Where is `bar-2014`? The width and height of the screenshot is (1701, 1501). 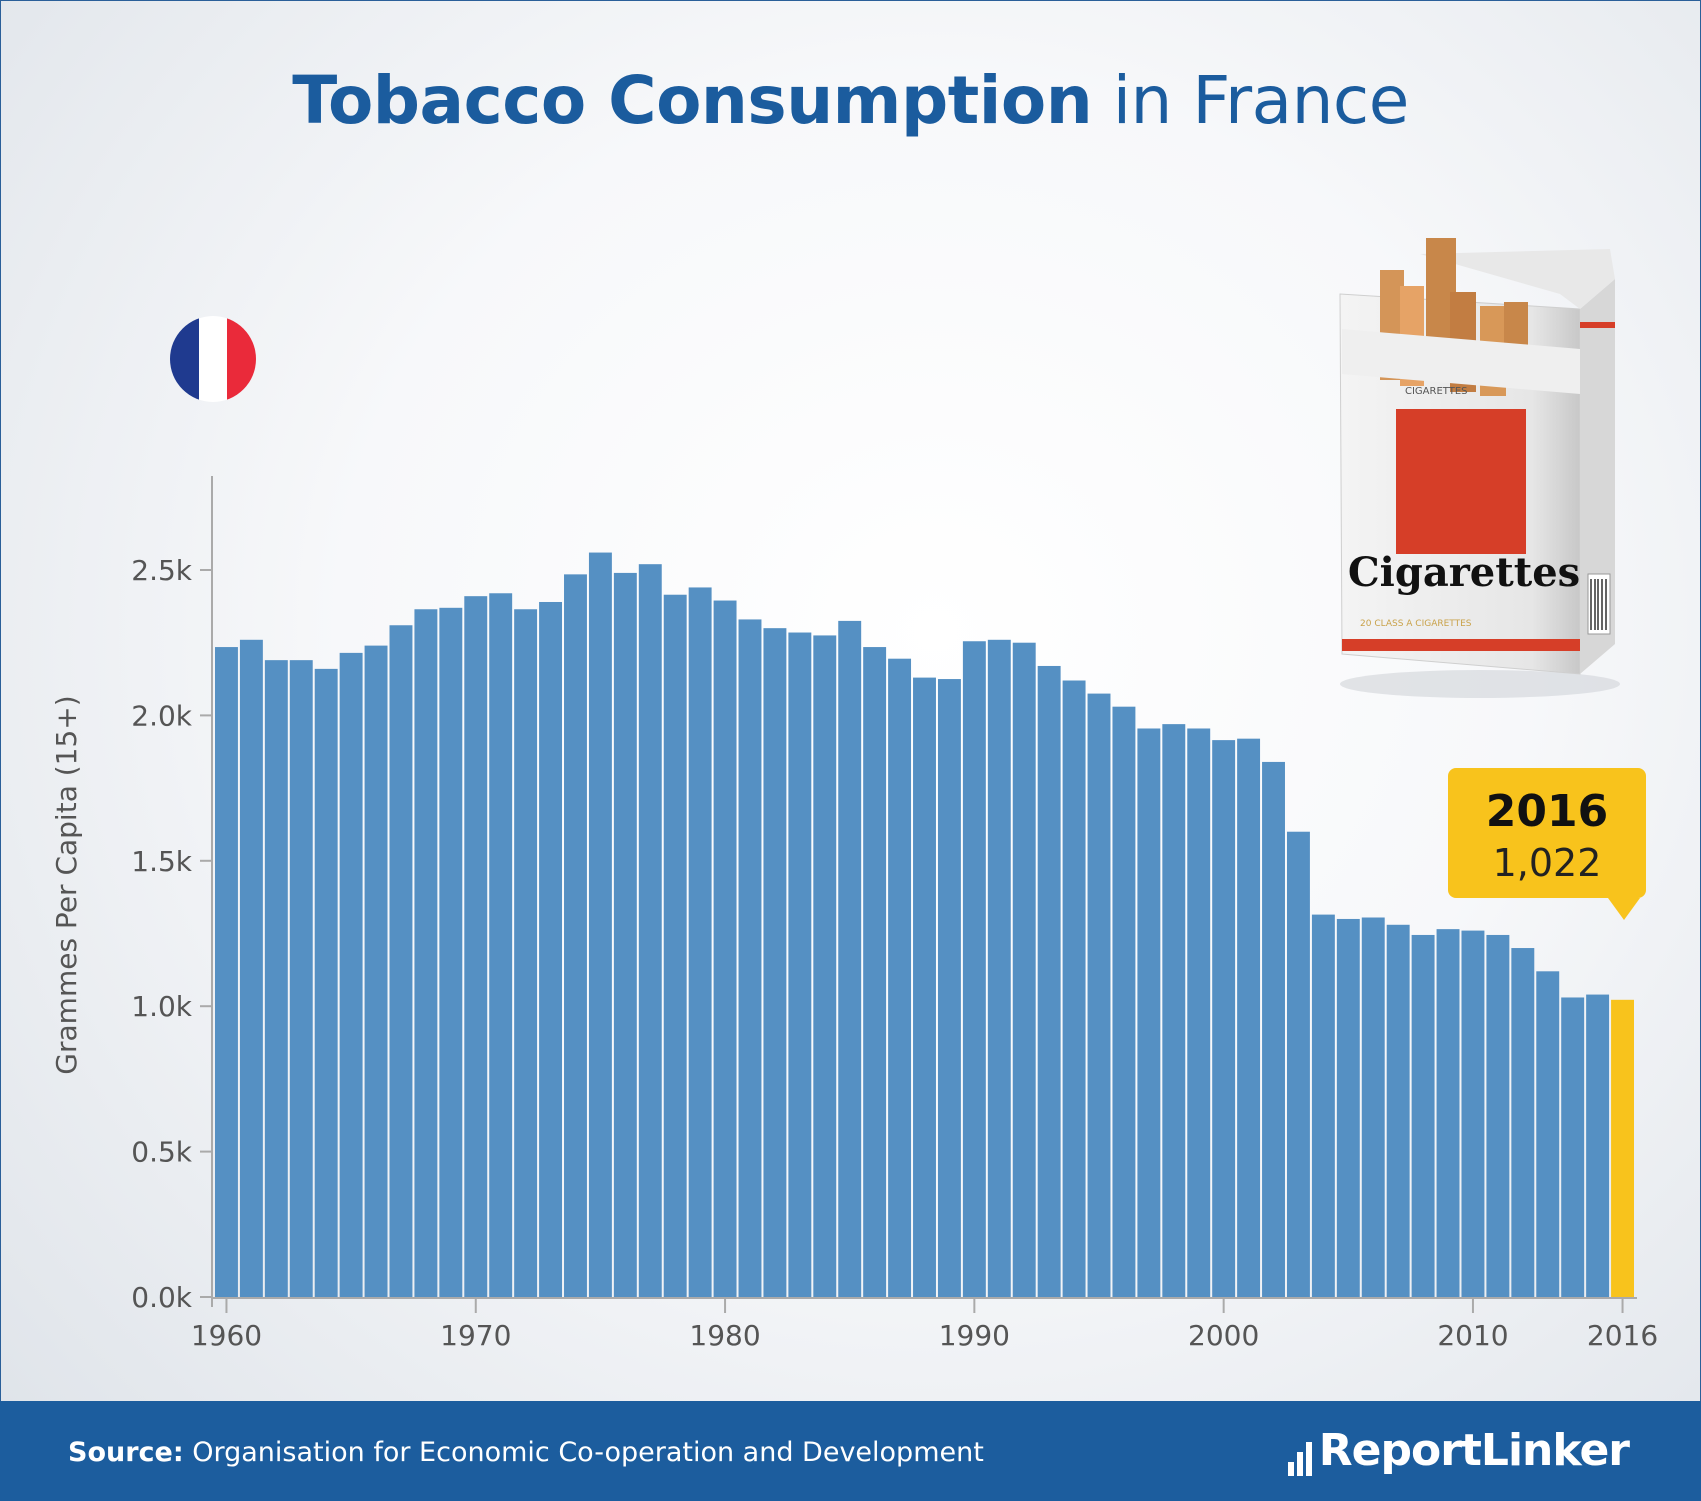 bar-2014 is located at coordinates (1573, 1147).